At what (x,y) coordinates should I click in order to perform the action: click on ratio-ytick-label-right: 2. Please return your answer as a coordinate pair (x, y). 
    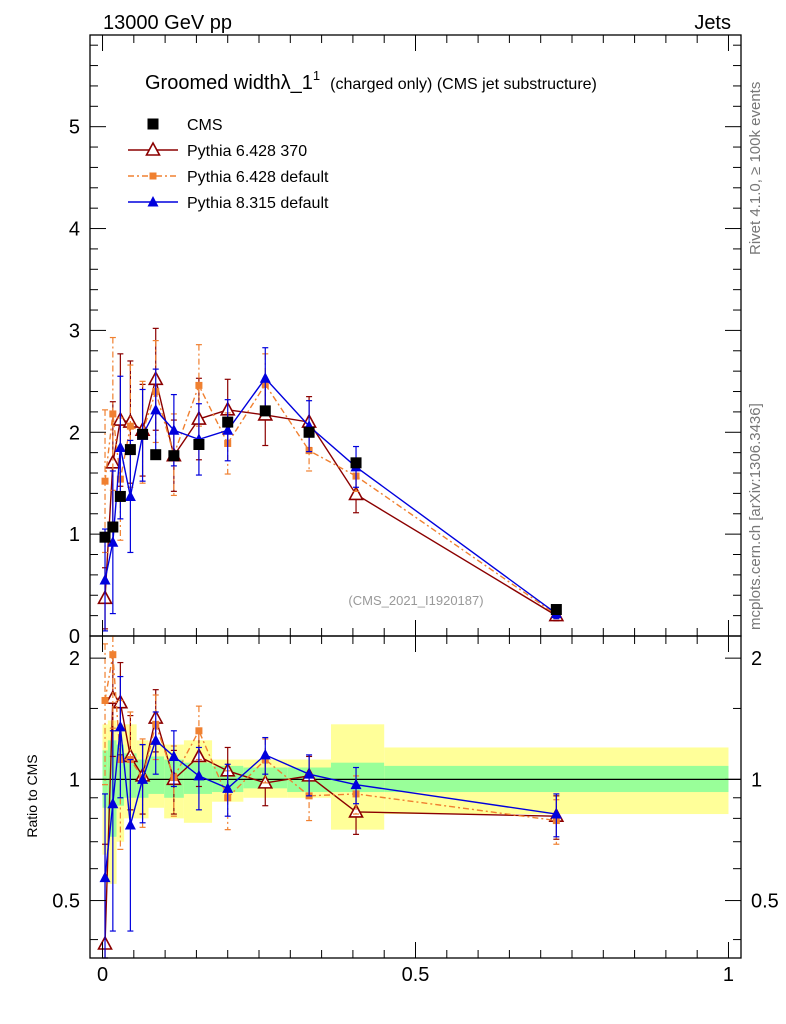
    Looking at the image, I should click on (756, 659).